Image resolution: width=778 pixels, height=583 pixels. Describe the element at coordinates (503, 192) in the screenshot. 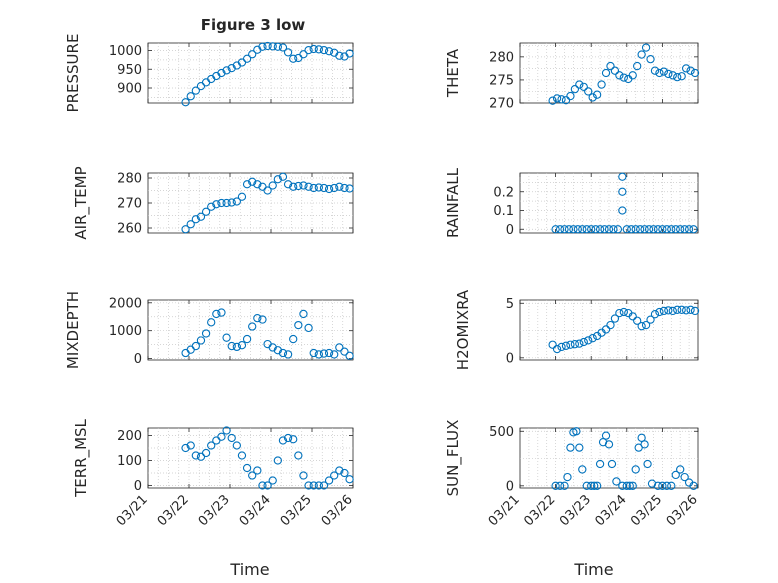

I see `y-tick-label: 0.2` at that location.